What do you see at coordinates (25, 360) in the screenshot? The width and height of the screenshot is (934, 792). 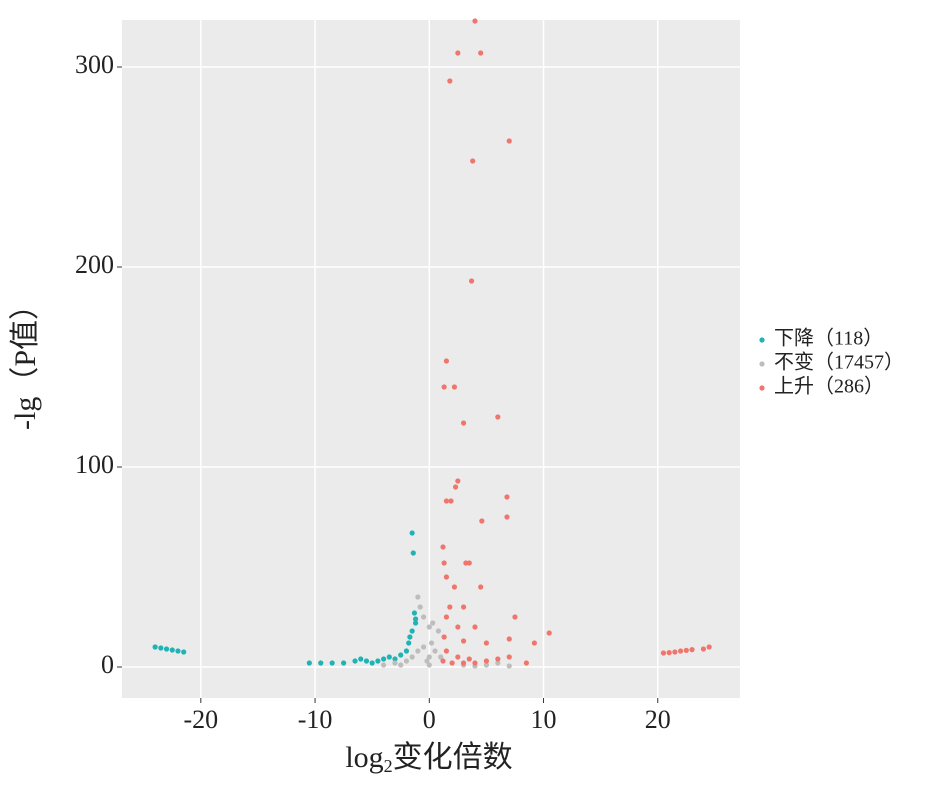 I see `y-axis-label: -lg（P值）` at bounding box center [25, 360].